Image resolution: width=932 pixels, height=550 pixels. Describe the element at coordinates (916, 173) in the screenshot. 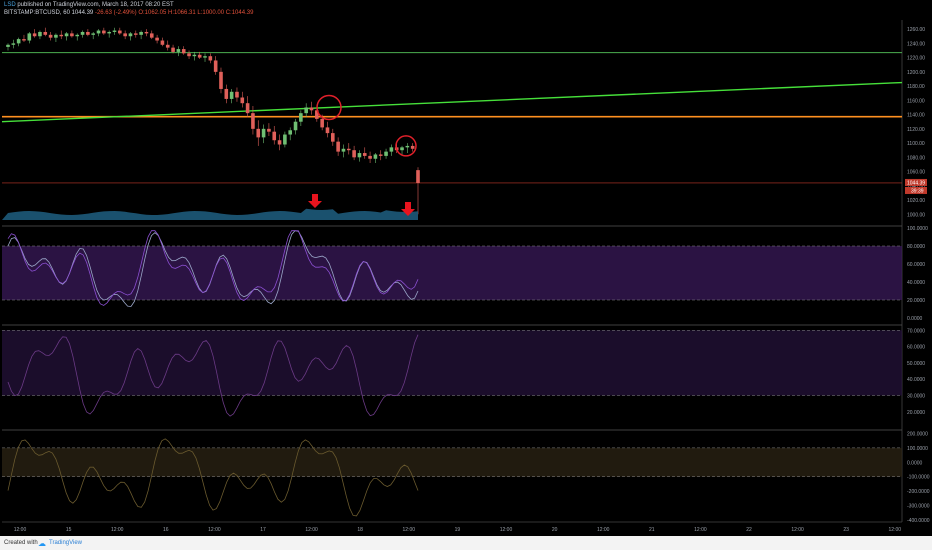

I see `price-tick-label: 1060.00` at that location.